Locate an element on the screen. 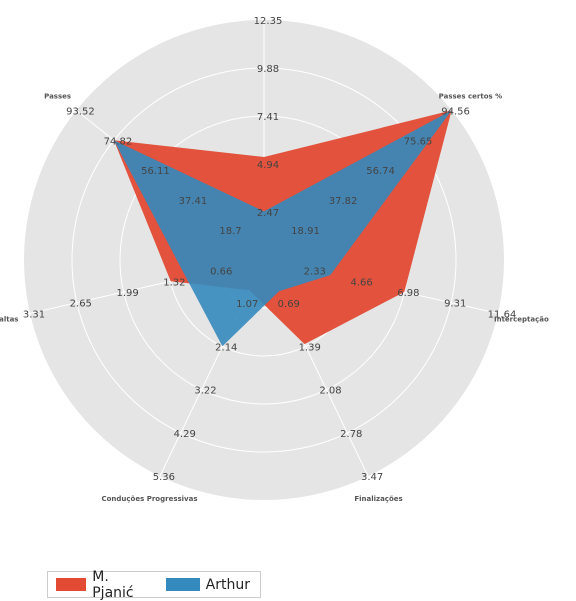  tick-label-6-3: 74.82 is located at coordinates (118, 141).